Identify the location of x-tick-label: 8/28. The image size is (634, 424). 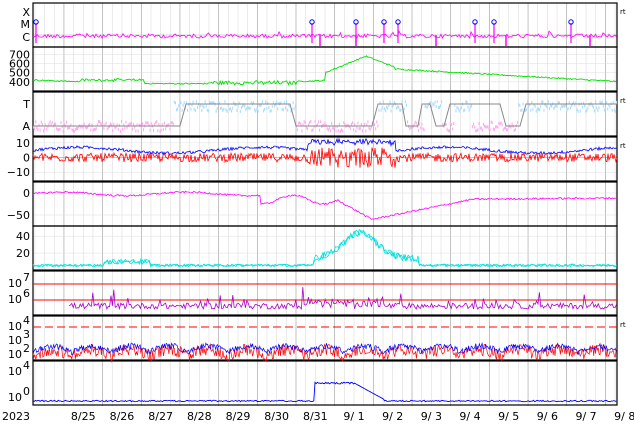
(199, 416).